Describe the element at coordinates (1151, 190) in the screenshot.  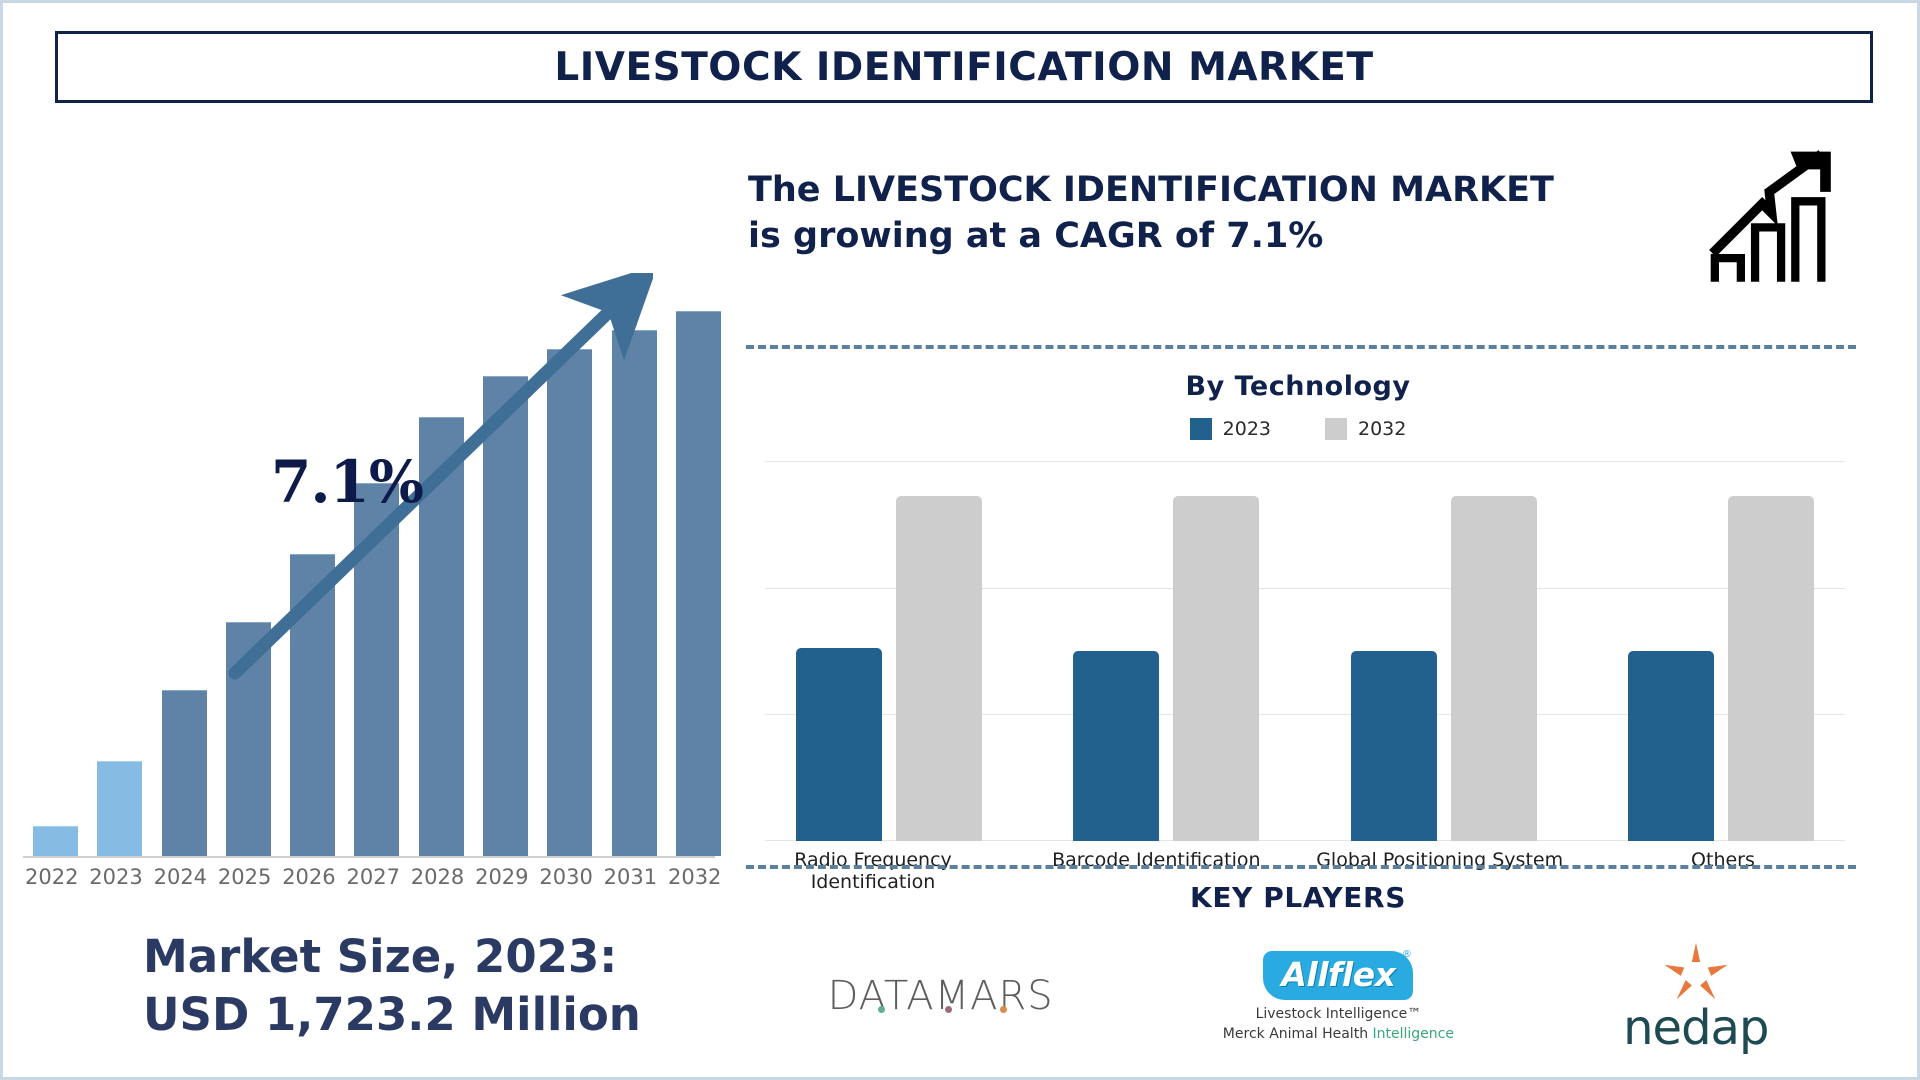
I see `headline-line-1: The LIVESTOCK IDENTIFICATION MARKET` at that location.